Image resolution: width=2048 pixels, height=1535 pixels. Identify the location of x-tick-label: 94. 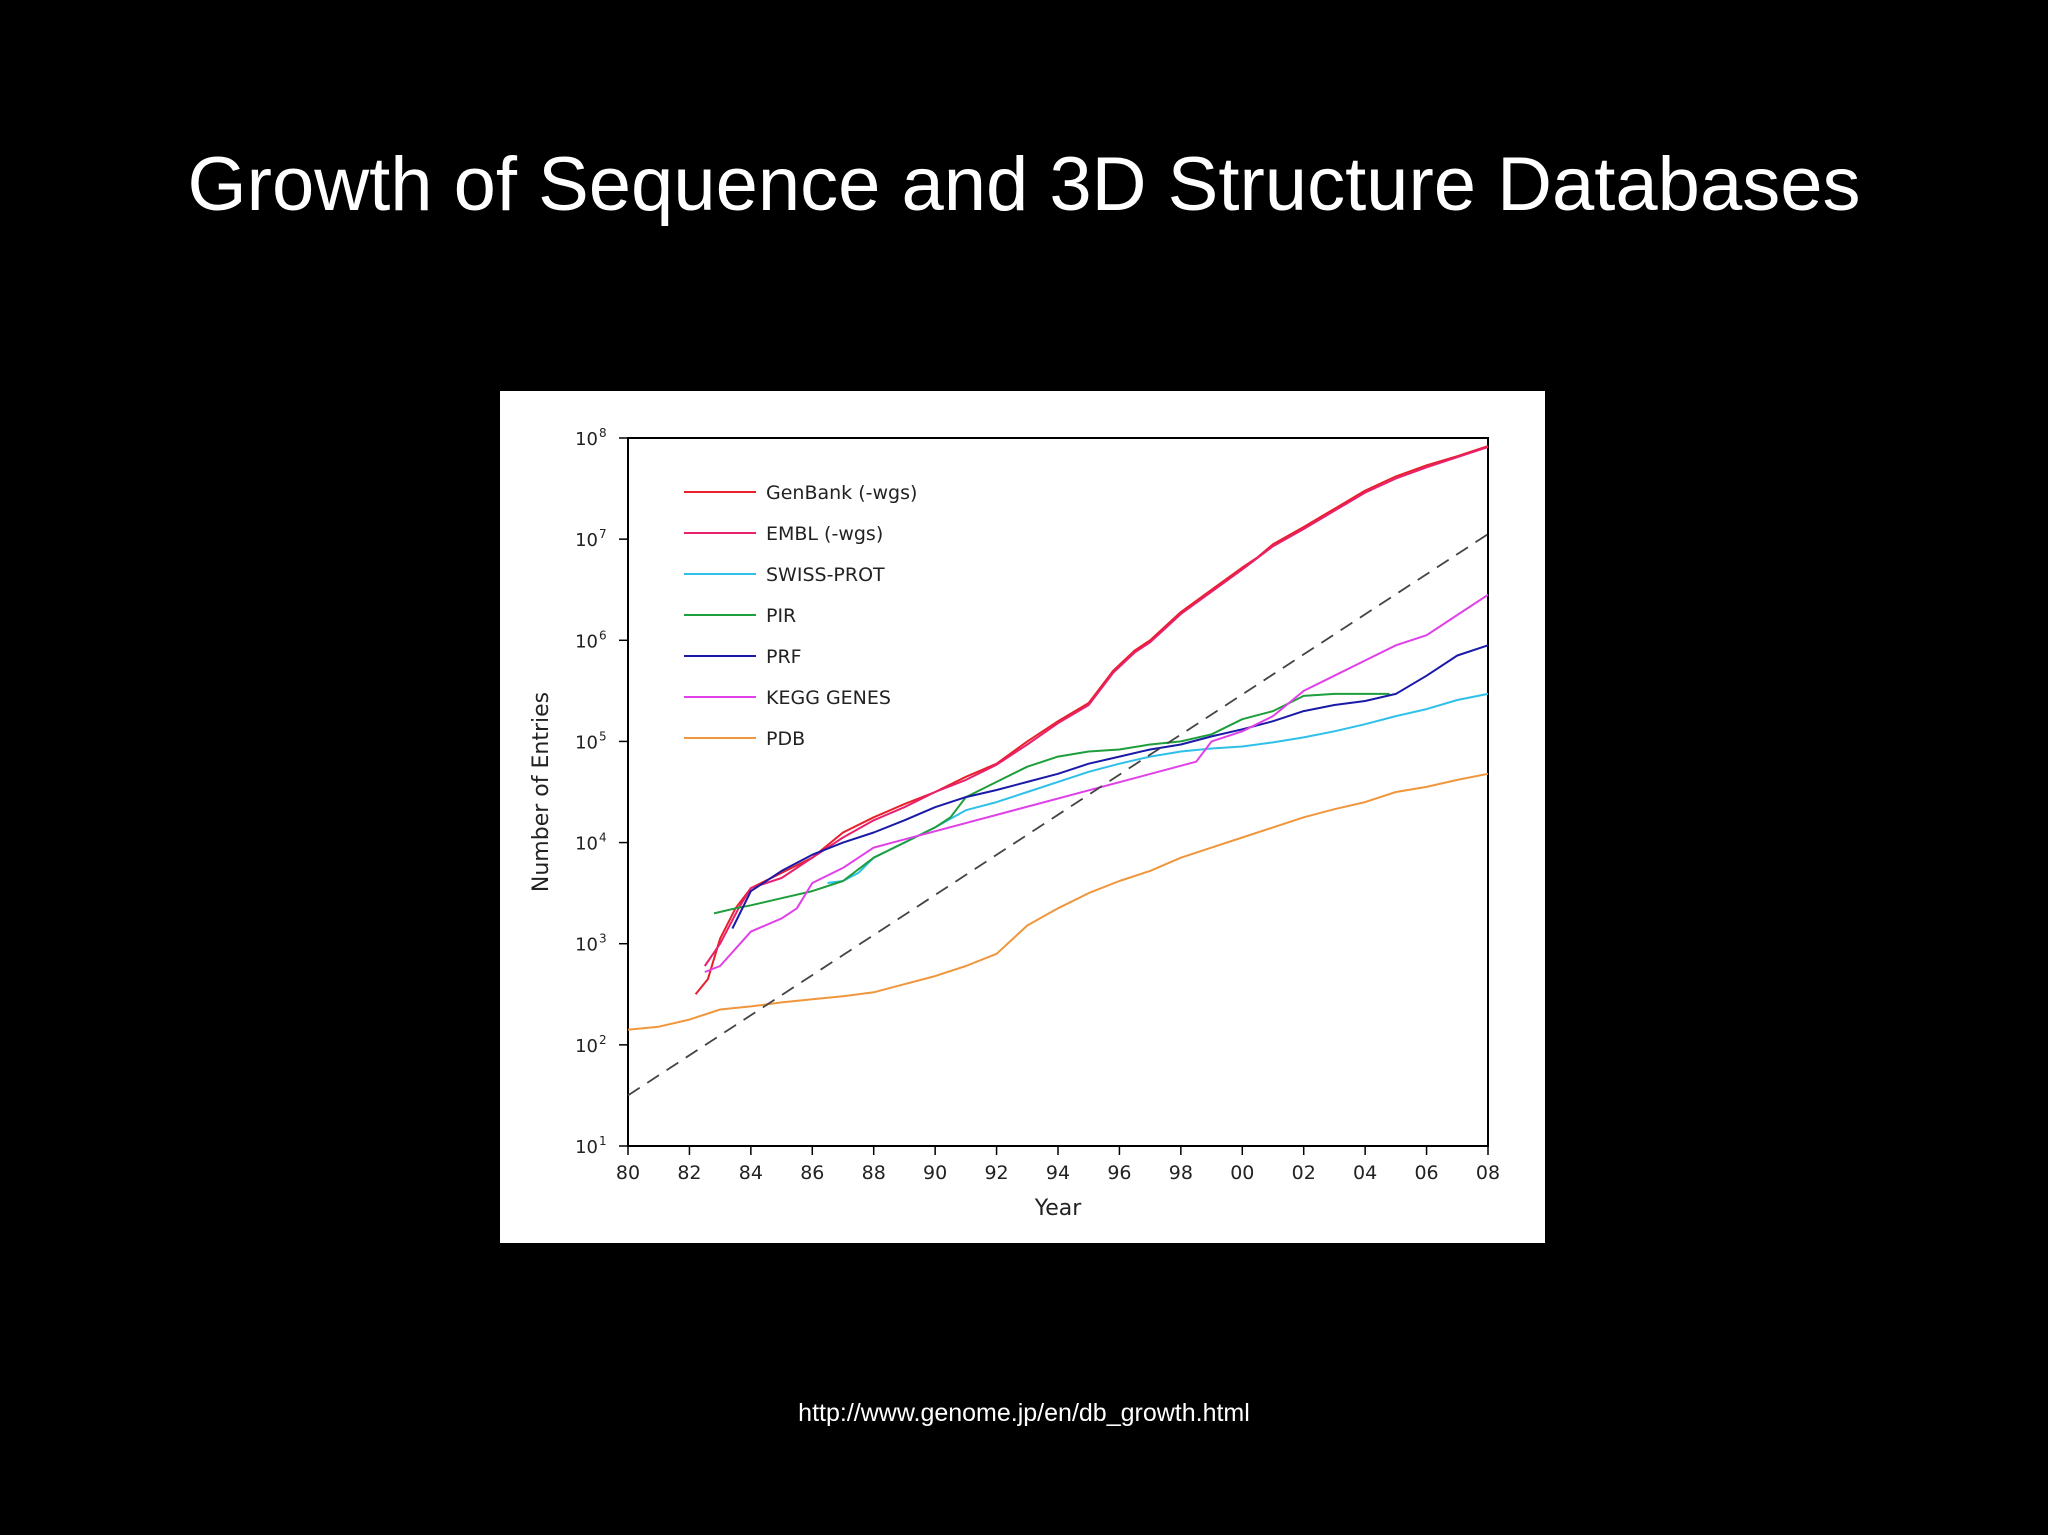
(1058, 1173).